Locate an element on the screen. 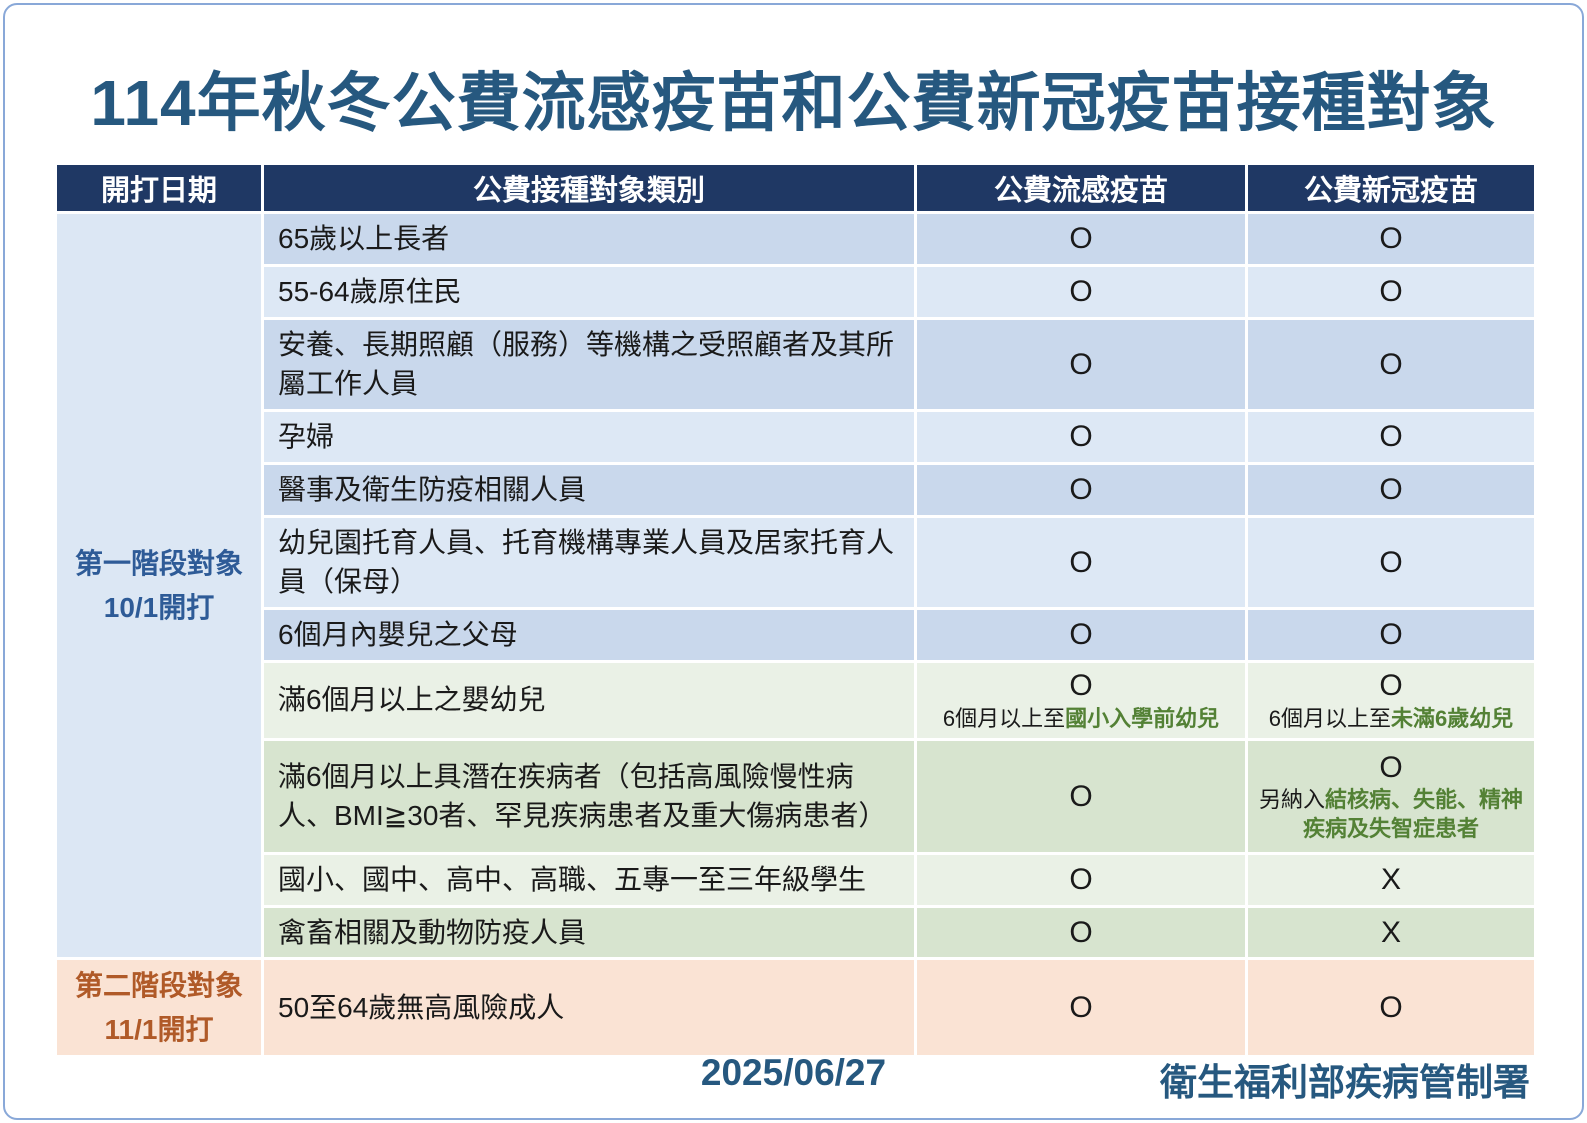 The width and height of the screenshot is (1587, 1123). category-cell: 醫事及衛生防疫相關人員 is located at coordinates (589, 489).